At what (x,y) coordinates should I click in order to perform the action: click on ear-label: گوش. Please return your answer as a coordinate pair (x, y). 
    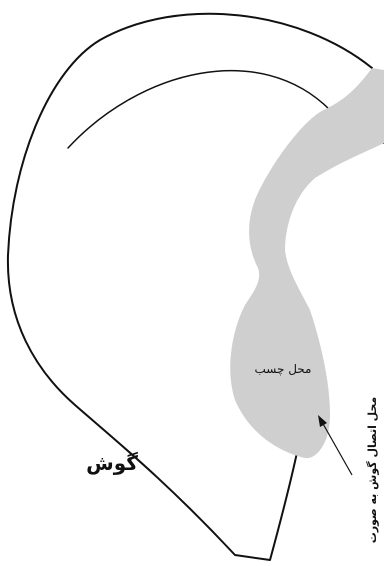
    Looking at the image, I should click on (112, 463).